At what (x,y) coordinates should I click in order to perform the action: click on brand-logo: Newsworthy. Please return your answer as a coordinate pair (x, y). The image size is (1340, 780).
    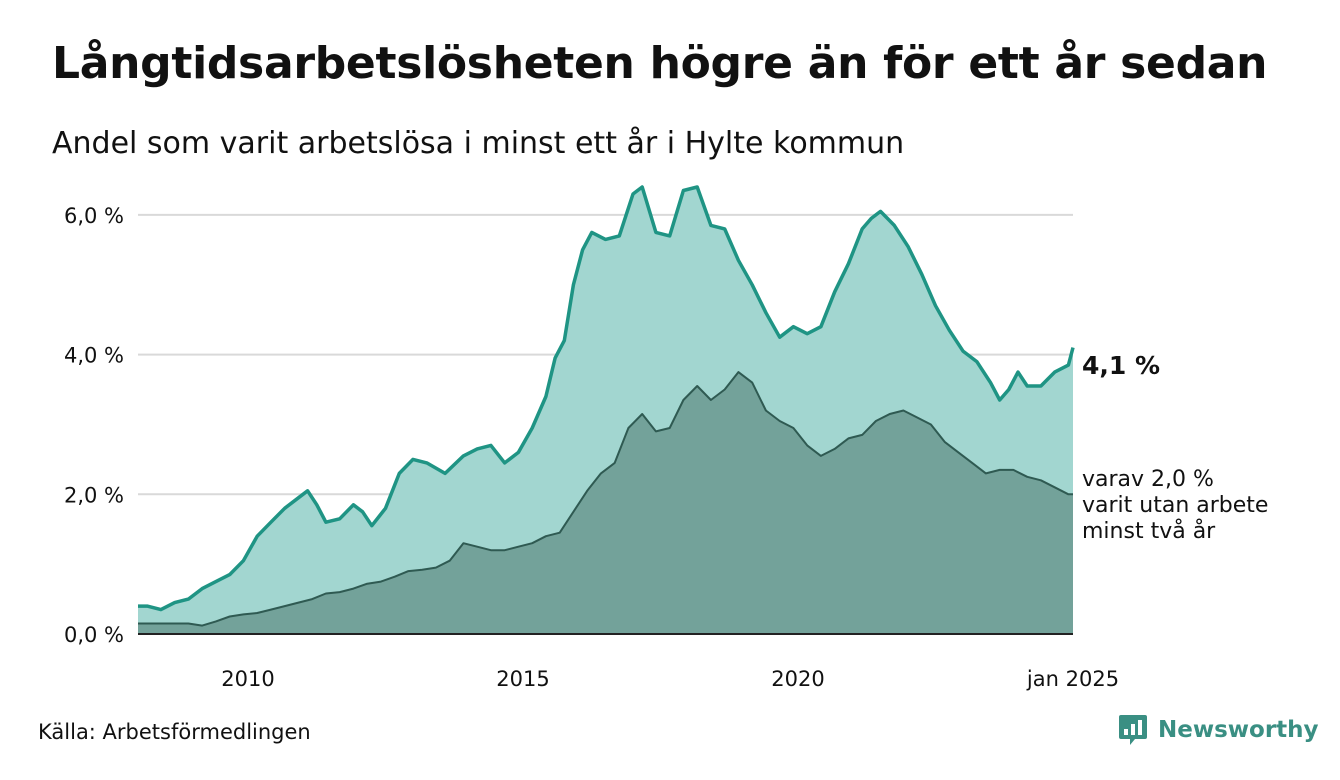
    Looking at the image, I should click on (1218, 730).